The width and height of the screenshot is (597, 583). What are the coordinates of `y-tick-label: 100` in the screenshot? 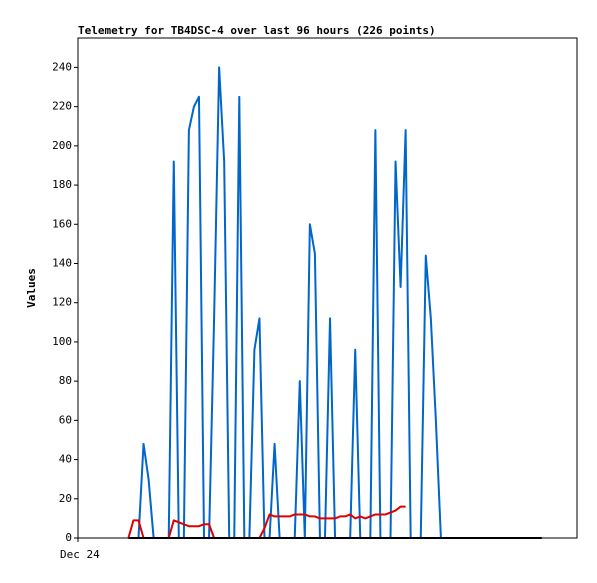 It's located at (62, 341).